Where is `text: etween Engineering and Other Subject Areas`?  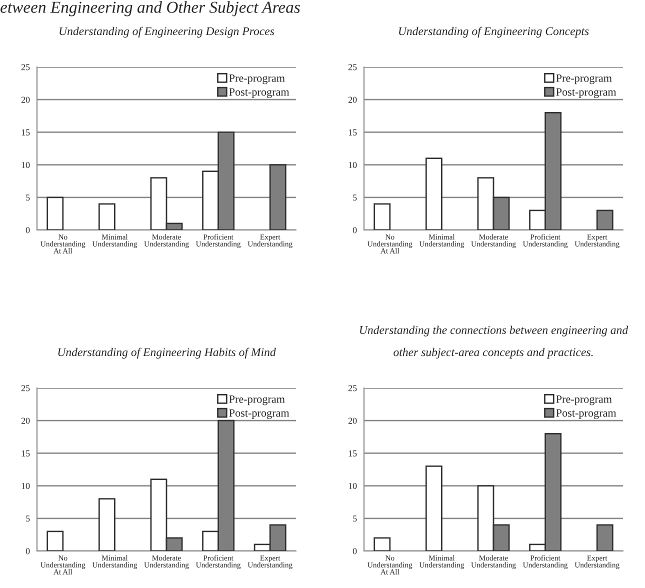 text: etween Engineering and Other Subject Areas is located at coordinates (150, 8).